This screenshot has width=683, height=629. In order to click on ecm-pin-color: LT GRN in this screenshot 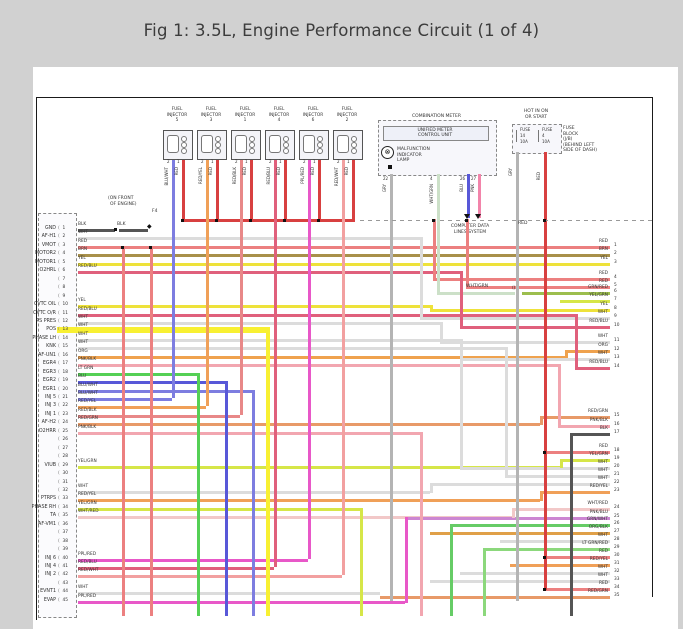, I will do `click(86, 368)`.